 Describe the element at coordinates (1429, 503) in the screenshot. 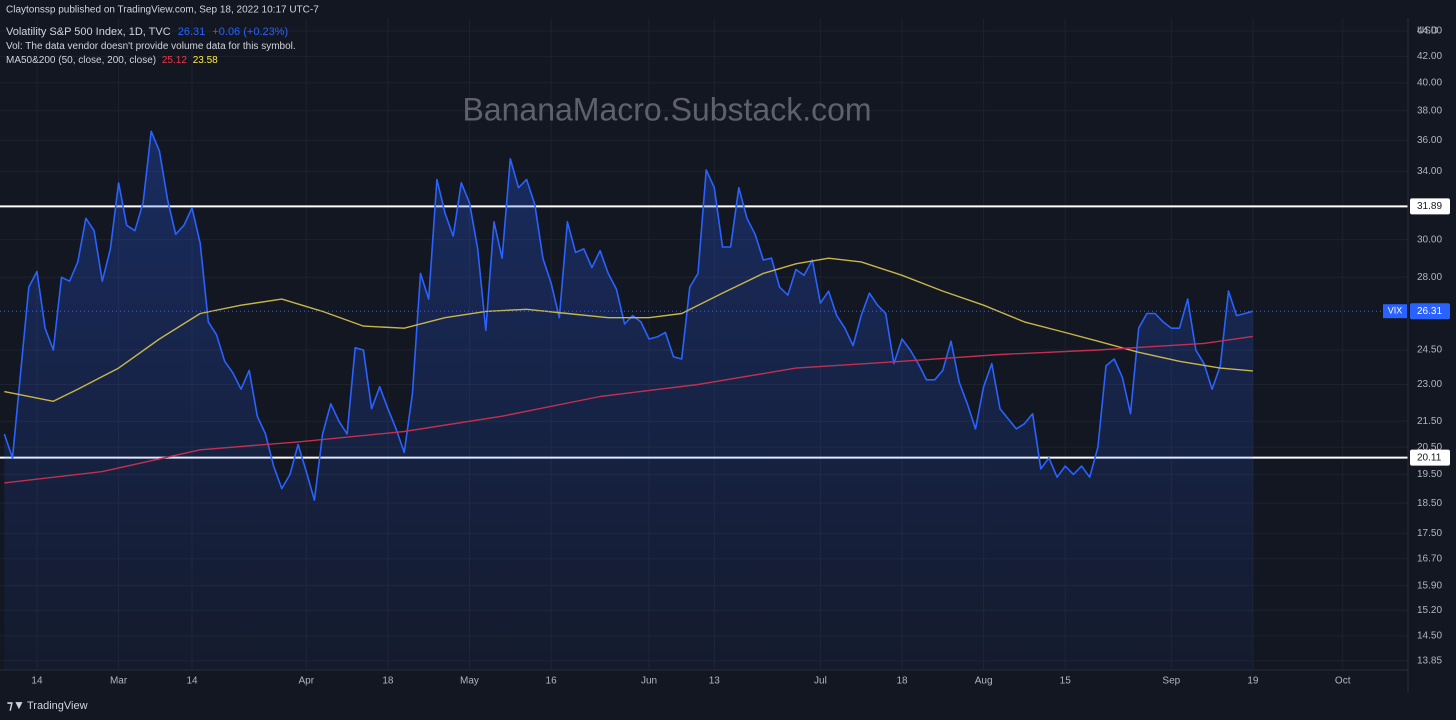

I see `y-tick-label: 18.50` at that location.